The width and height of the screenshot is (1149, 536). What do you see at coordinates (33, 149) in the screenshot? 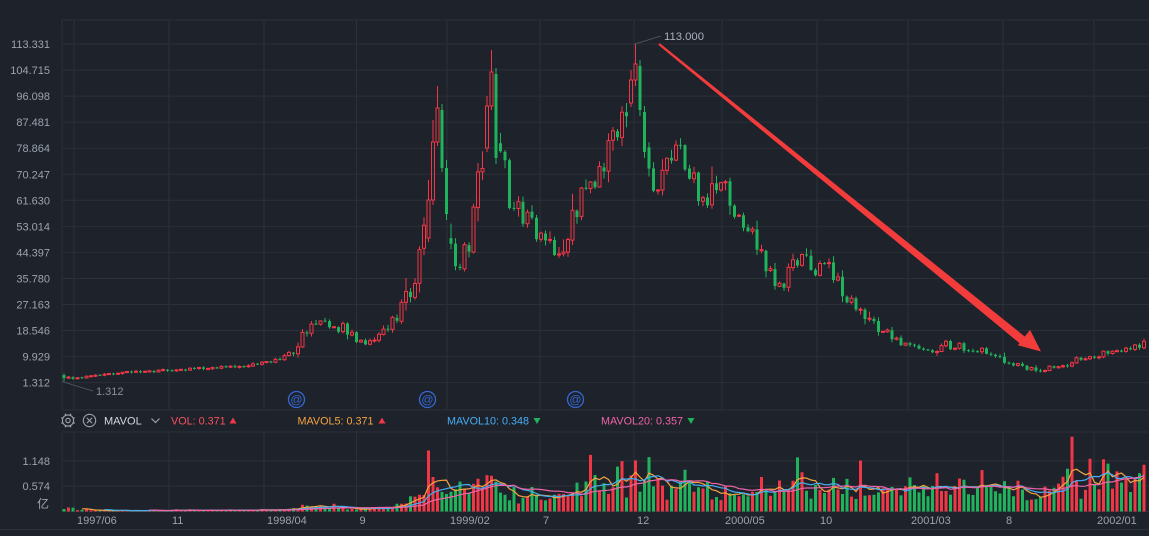
I see `svg-text: 78.864` at bounding box center [33, 149].